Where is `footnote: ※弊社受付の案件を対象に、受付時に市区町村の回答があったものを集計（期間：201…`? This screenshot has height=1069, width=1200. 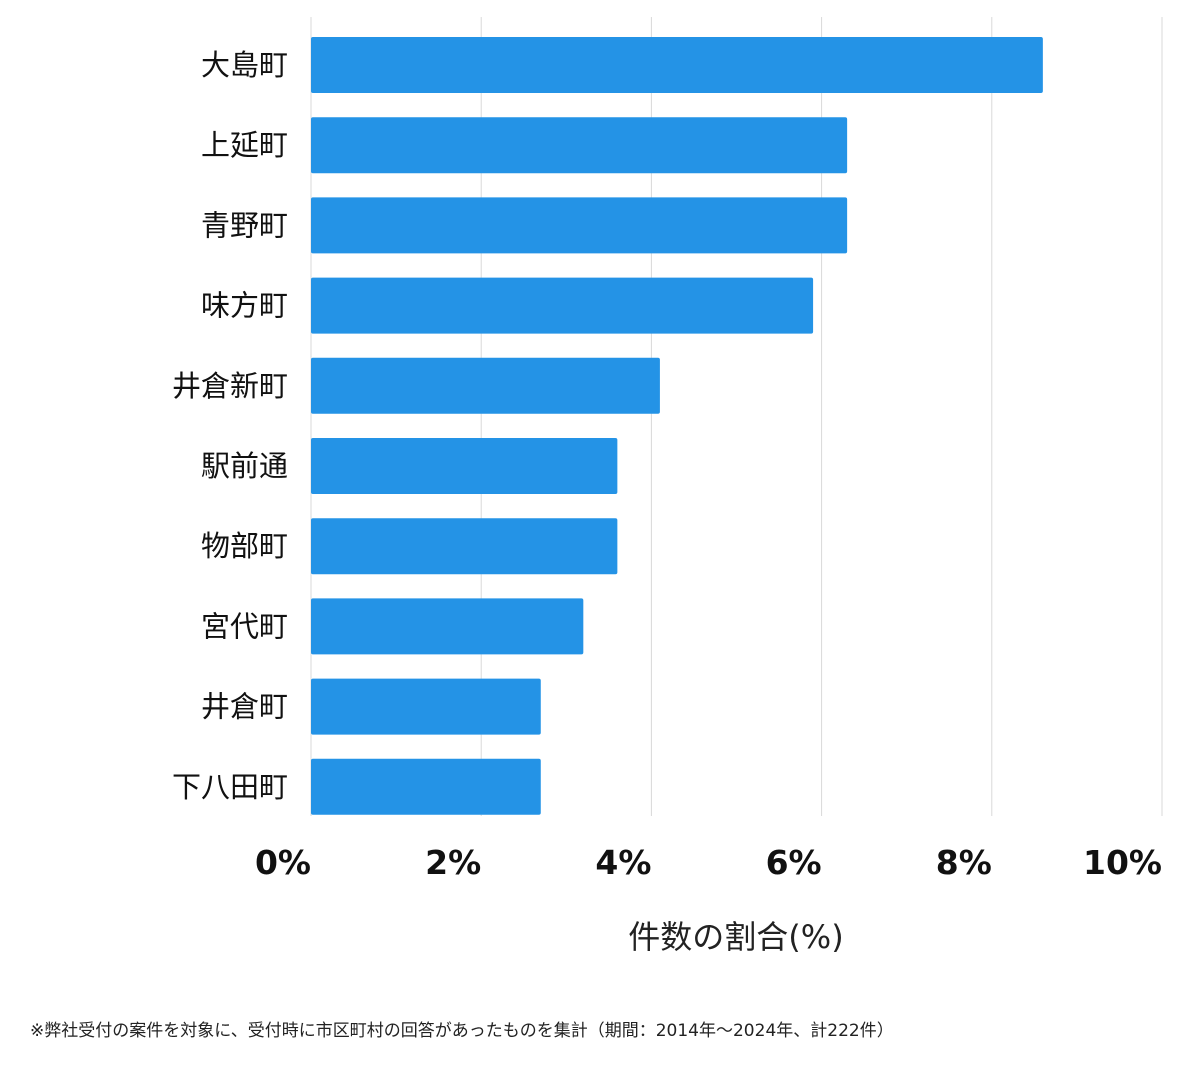
footnote: ※弊社受付の案件を対象に、受付時に市区町村の回答があったものを集計（期間：201… is located at coordinates (462, 1031).